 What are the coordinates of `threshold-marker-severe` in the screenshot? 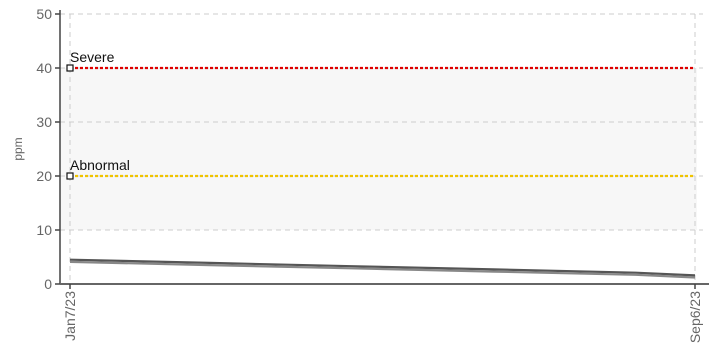 It's located at (70, 68).